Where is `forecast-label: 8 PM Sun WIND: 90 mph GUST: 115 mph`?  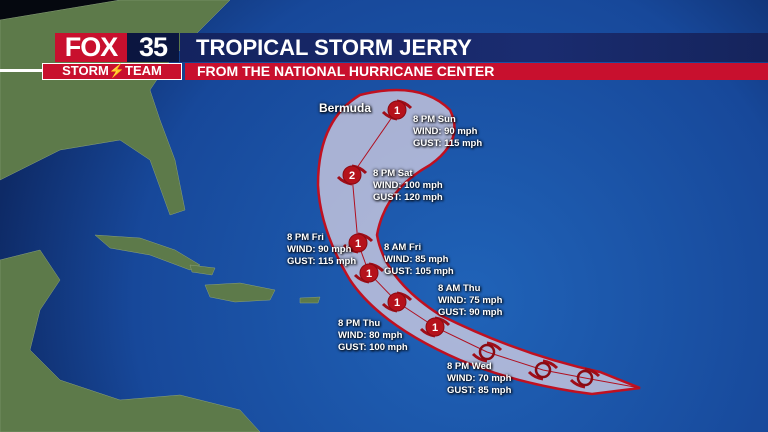
forecast-label: 8 PM Sun WIND: 90 mph GUST: 115 mph is located at coordinates (447, 132).